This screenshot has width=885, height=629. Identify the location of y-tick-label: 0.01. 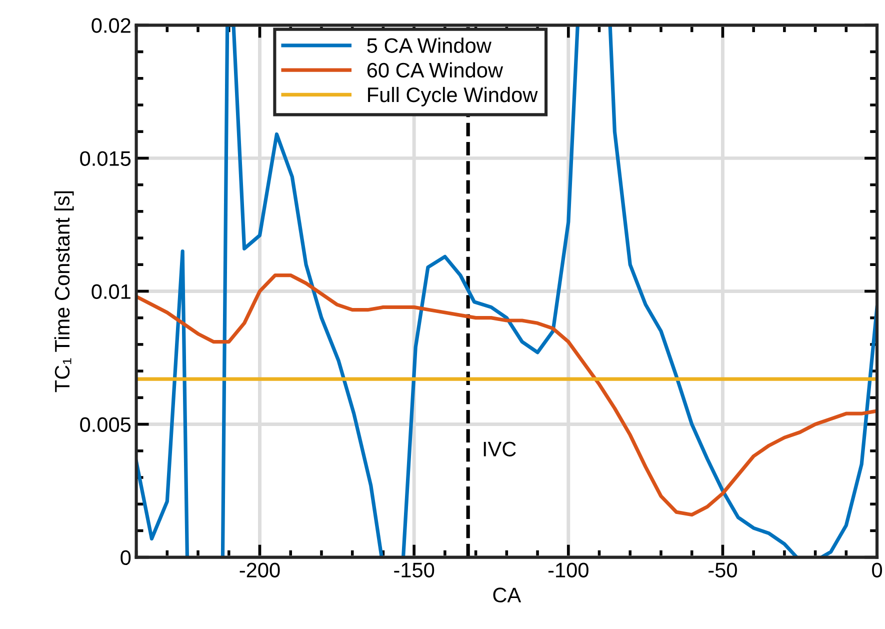
(111, 291).